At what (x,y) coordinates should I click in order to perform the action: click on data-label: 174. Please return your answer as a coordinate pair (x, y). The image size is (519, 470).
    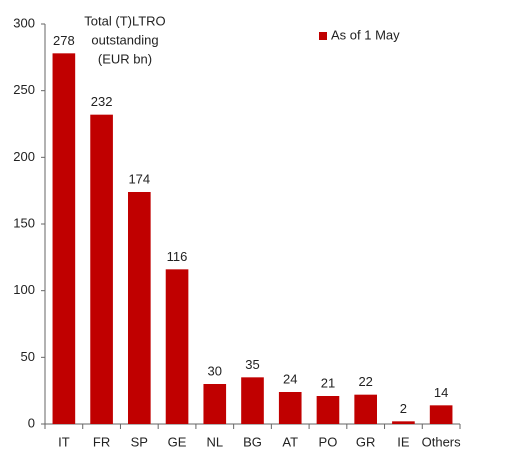
    Looking at the image, I should click on (139, 178).